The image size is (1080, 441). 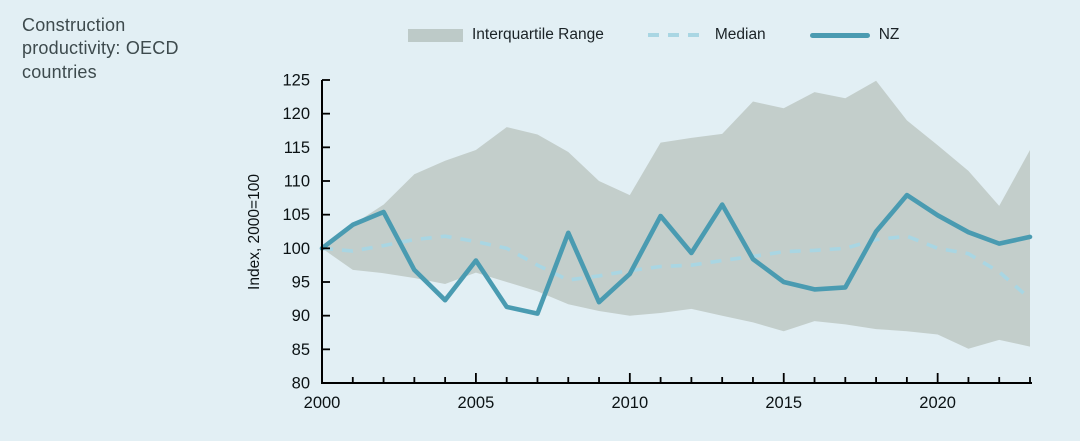 I want to click on legend-item-iqr: Interquartile Range, so click(x=506, y=35).